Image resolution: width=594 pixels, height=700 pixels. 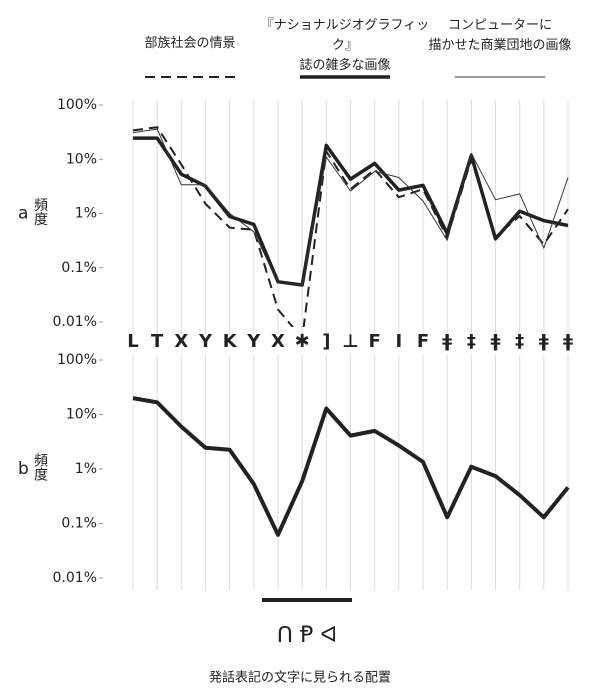 I want to click on x-axis-label: 発話表記の文字に見られる配置, so click(x=300, y=678).